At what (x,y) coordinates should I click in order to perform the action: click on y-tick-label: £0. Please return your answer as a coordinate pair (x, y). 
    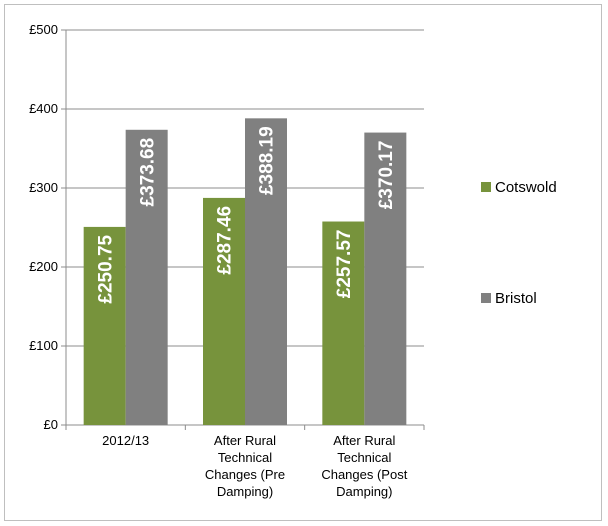
    Looking at the image, I should click on (51, 424).